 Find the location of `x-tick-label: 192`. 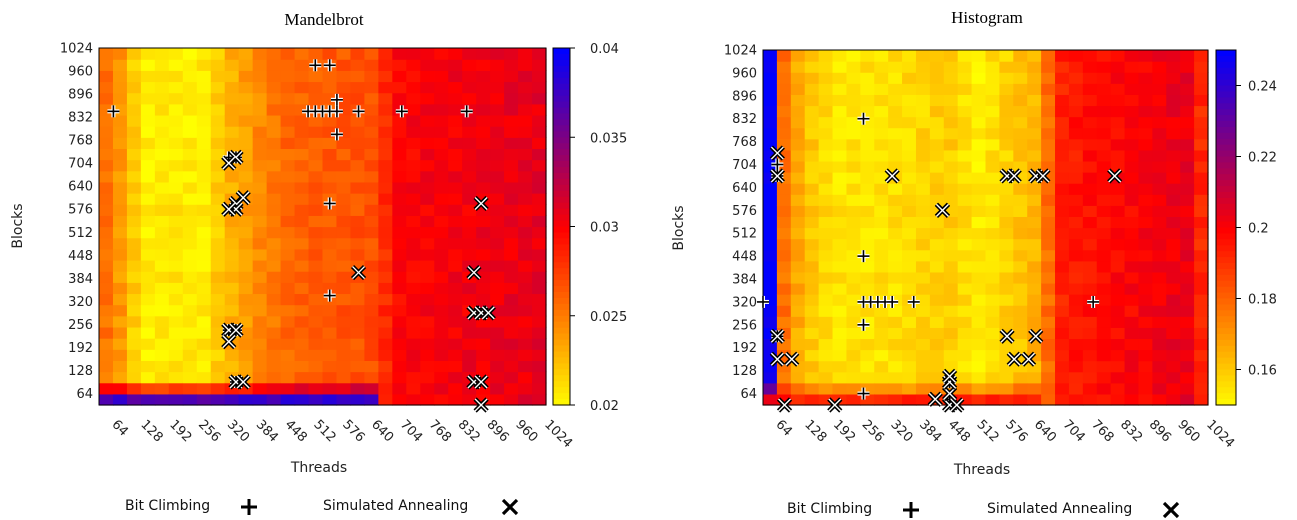

x-tick-label: 192 is located at coordinates (180, 431).